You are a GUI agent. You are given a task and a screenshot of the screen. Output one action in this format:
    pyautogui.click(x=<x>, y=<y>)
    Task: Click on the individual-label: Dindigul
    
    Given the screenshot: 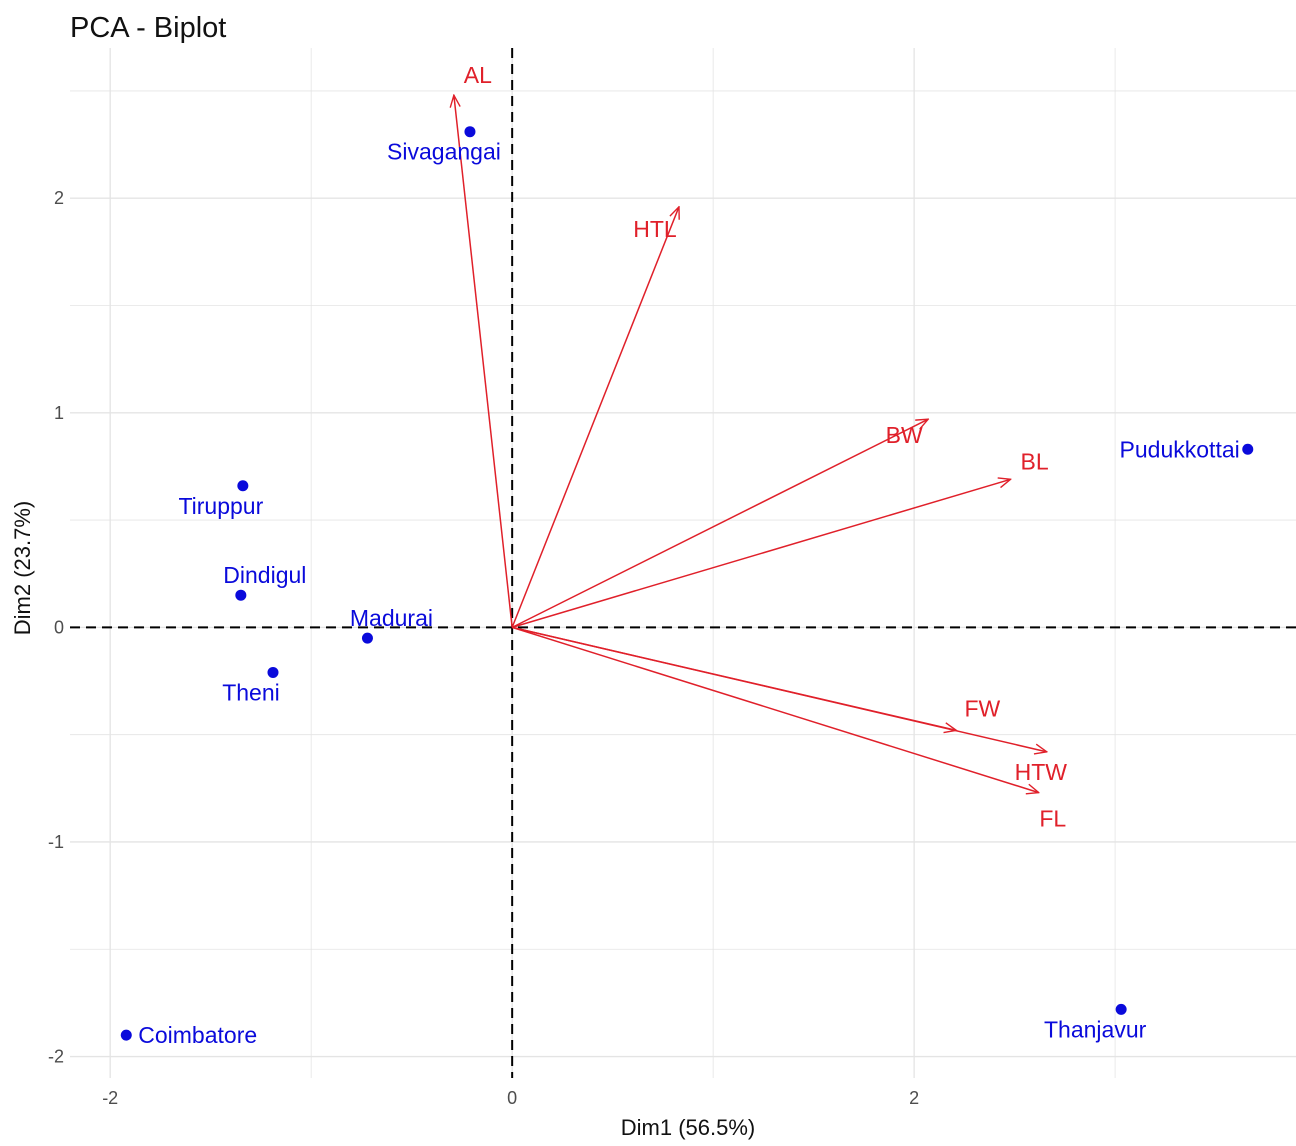 What is the action you would take?
    pyautogui.click(x=264, y=575)
    